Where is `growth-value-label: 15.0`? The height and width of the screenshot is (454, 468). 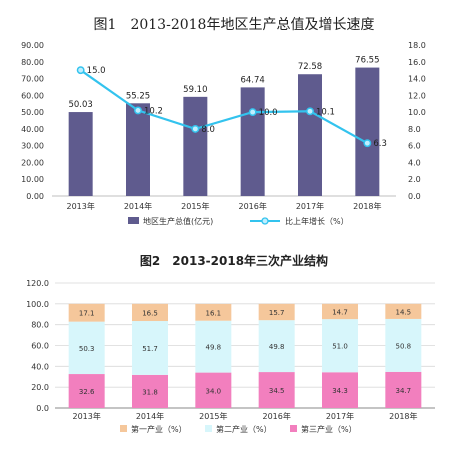 growth-value-label: 15.0 is located at coordinates (96, 71).